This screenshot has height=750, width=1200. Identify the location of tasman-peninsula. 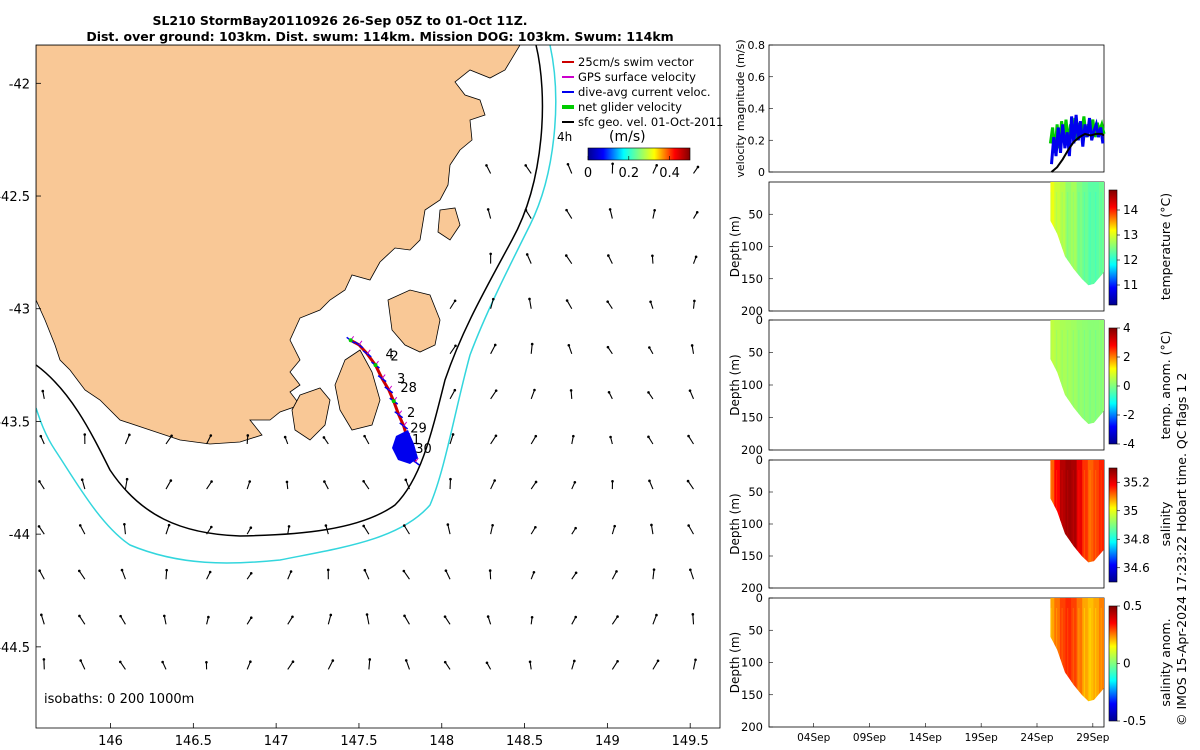
(357, 390).